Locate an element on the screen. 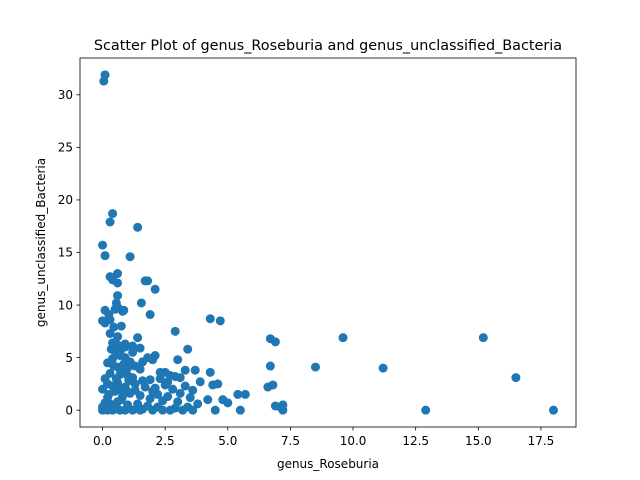  y-tick-label: 30 is located at coordinates (65, 95).